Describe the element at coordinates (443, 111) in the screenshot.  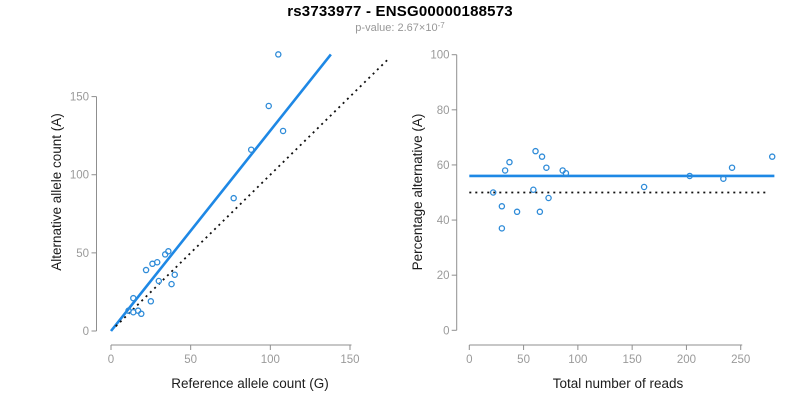
I see `y-tick-label: 80` at that location.